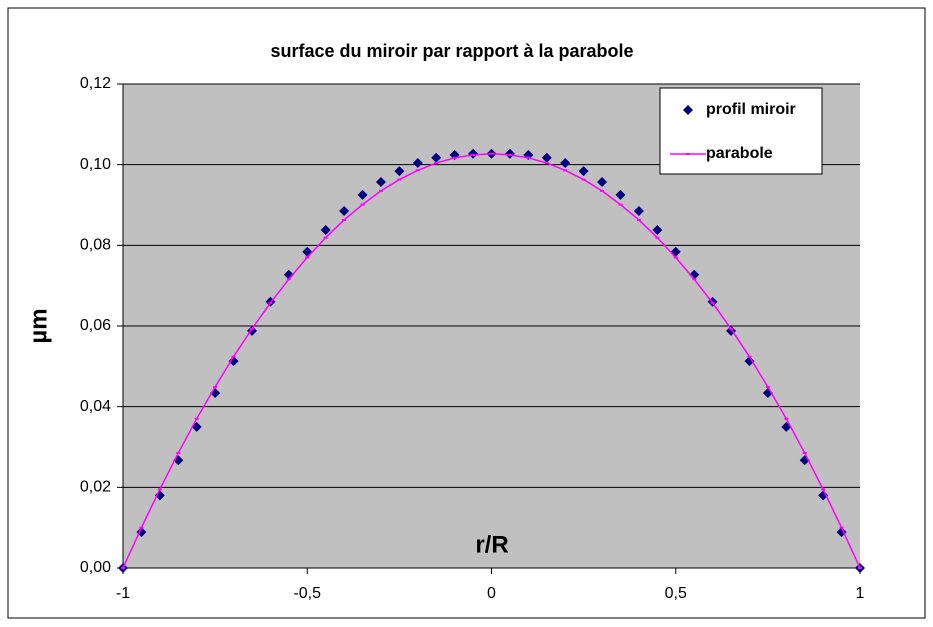 This screenshot has height=627, width=933. What do you see at coordinates (95, 245) in the screenshot?
I see `y-tick-label: 0,08` at bounding box center [95, 245].